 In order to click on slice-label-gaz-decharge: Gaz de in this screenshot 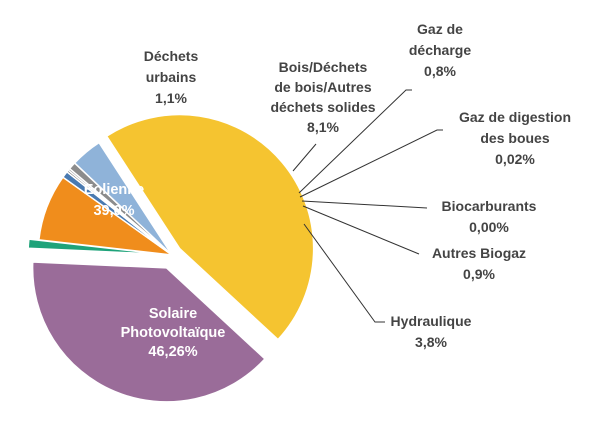, I will do `click(440, 29)`.